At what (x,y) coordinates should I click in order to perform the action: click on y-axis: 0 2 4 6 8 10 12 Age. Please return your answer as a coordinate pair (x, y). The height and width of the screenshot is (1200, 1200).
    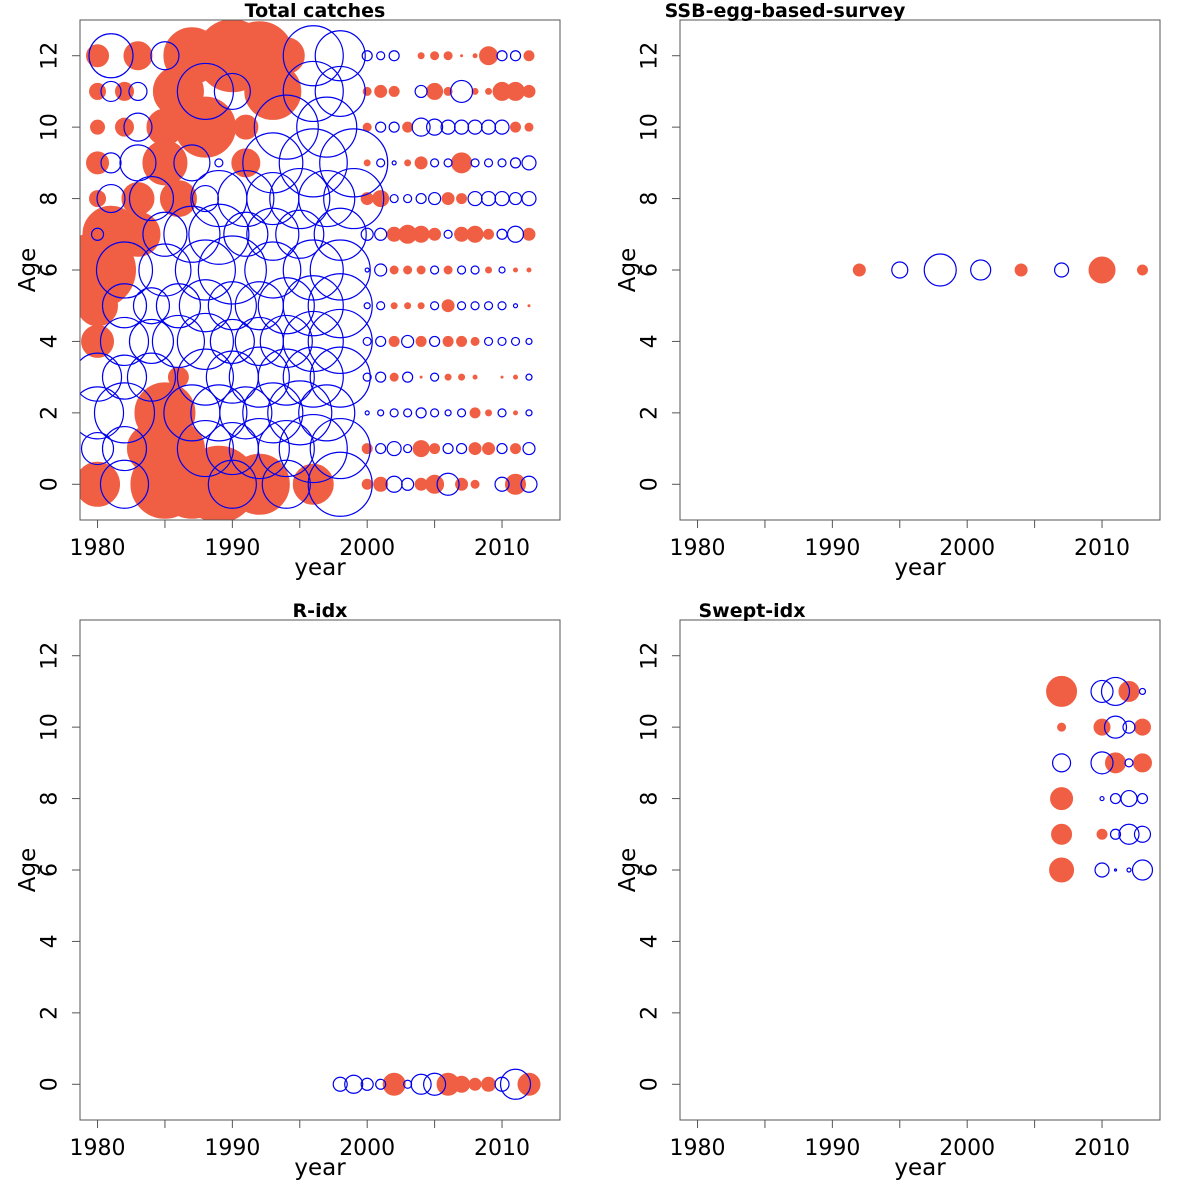
    Looking at the image, I should click on (647, 266).